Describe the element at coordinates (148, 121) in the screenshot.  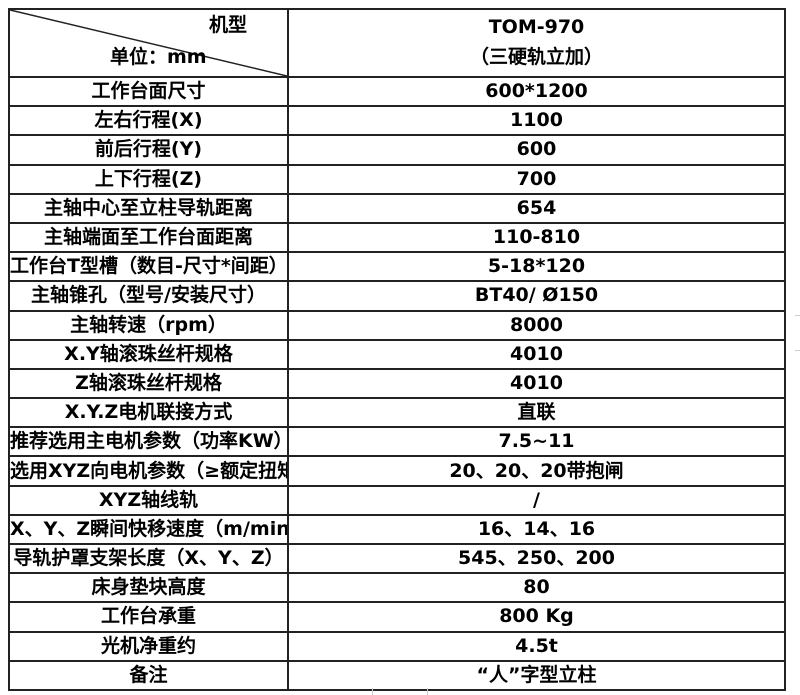
I see `spec-label: 左右行程(X)` at that location.